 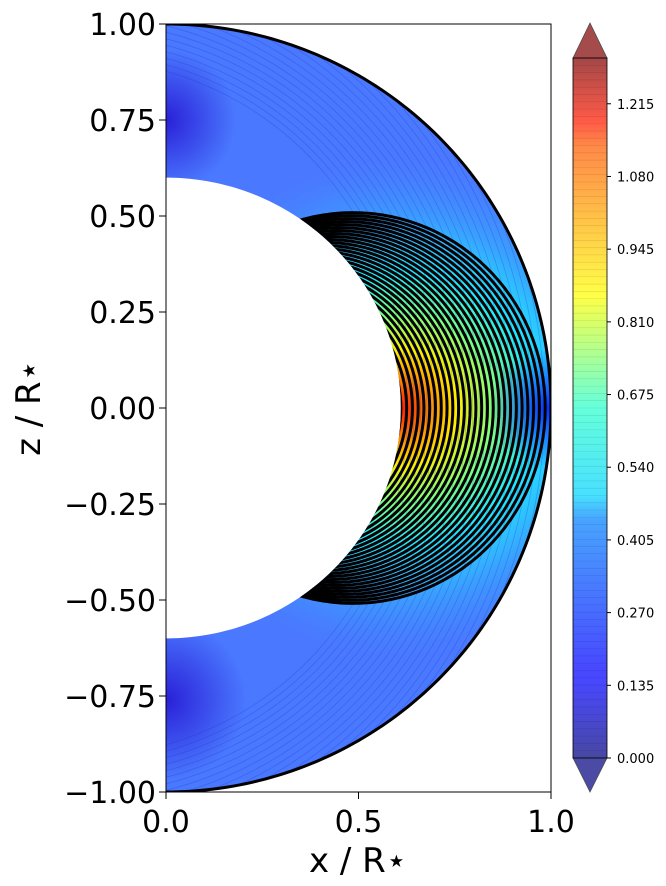 I want to click on x-tick-label: 1.0, so click(x=551, y=822).